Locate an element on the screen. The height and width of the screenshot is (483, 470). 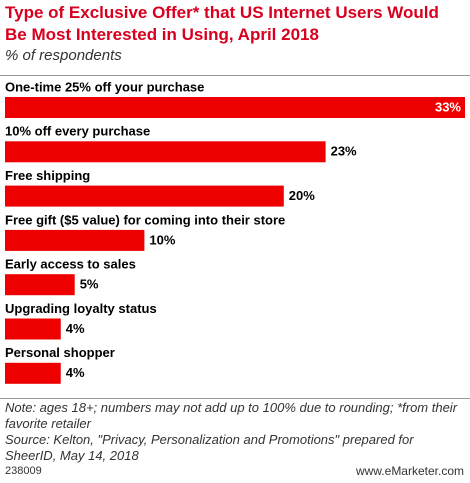
brand: www.eMarketer.com is located at coordinates (409, 471).